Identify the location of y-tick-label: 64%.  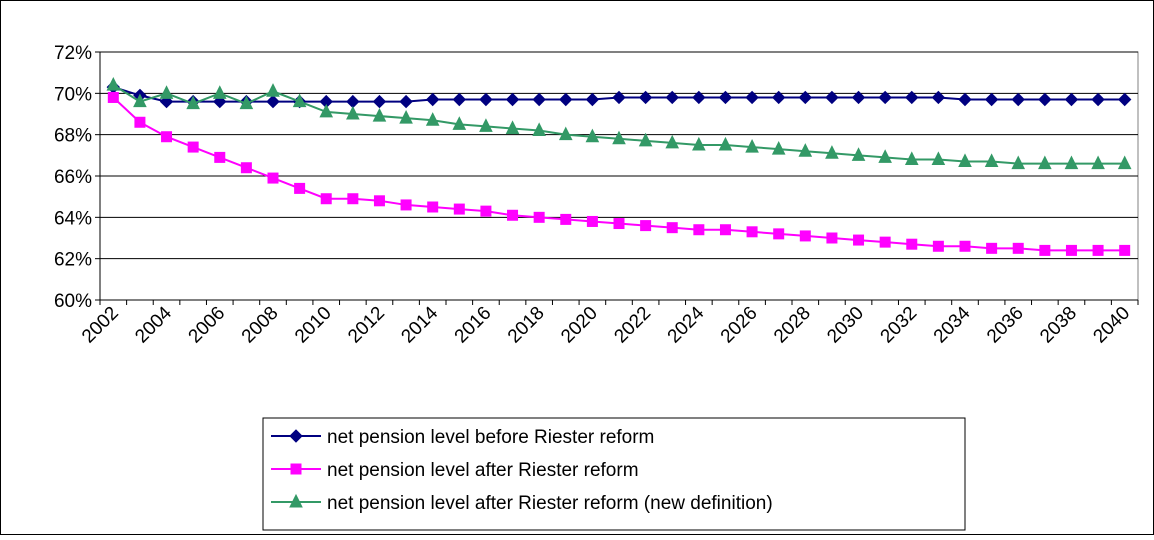
(73, 218).